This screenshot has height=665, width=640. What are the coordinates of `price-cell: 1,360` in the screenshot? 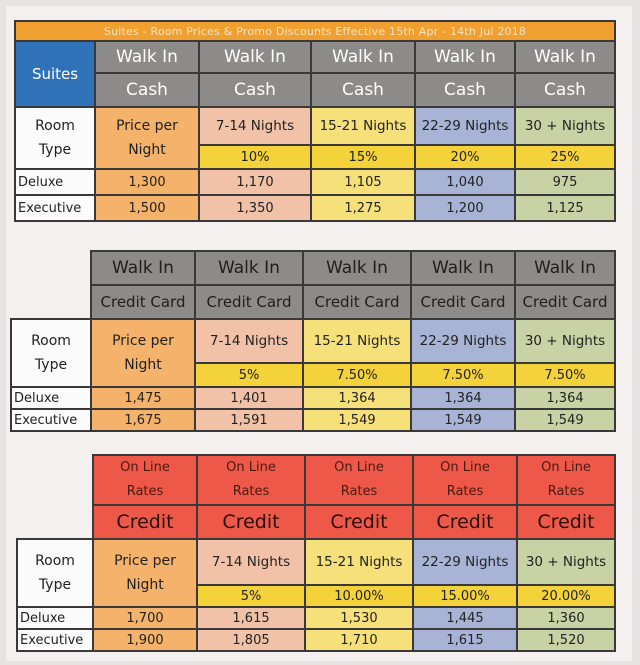 It's located at (566, 618).